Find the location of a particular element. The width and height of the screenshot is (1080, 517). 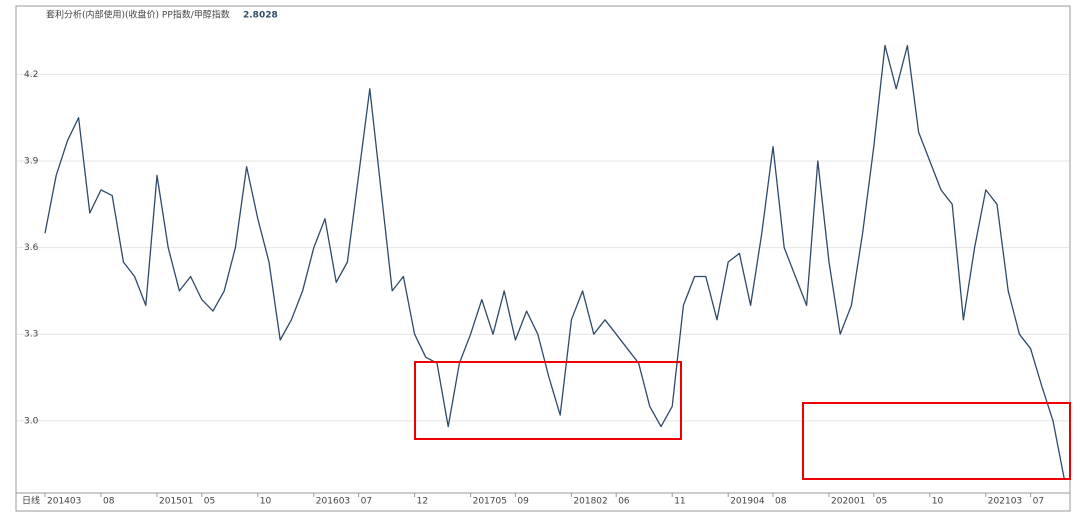

y-tick-label: 3.3 is located at coordinates (31, 335).